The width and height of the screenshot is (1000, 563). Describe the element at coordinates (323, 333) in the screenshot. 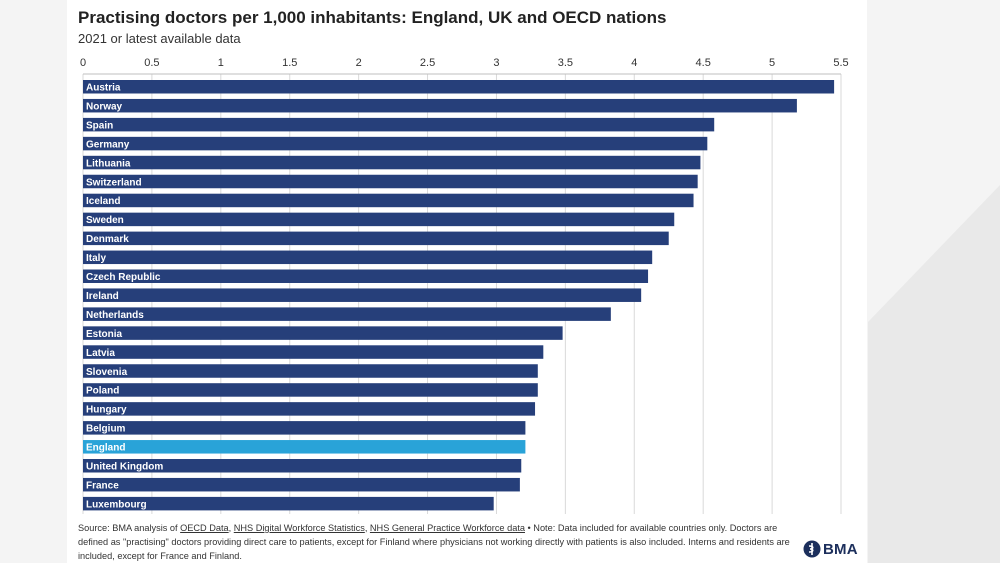

I see `bar-estonia` at that location.